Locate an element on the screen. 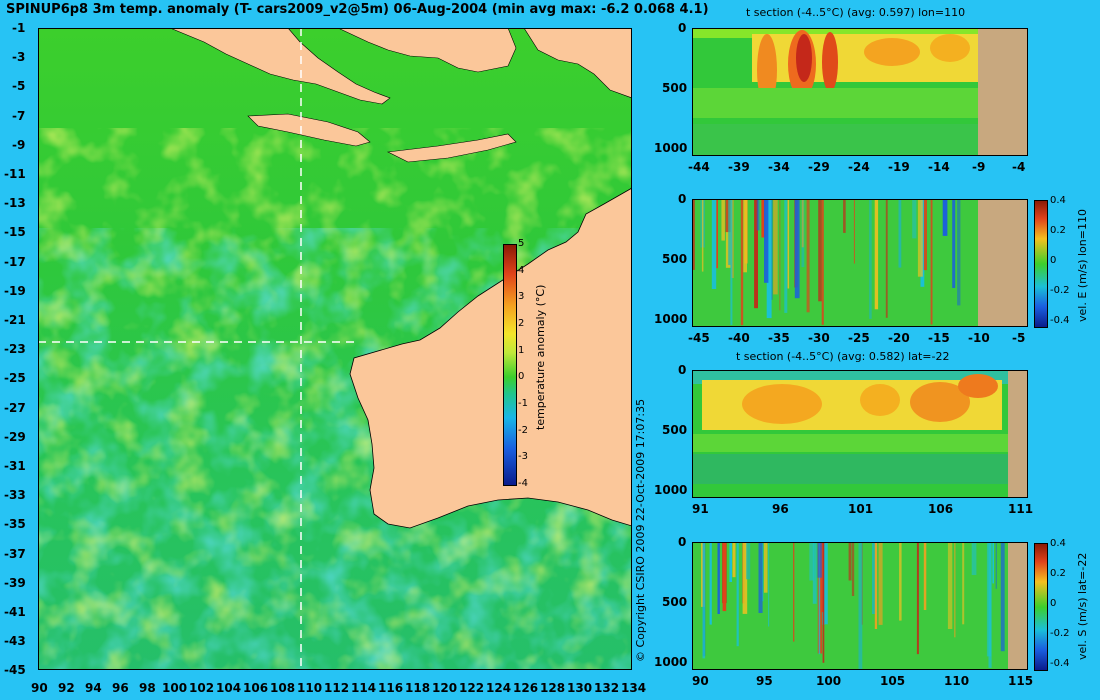  panel4-colorbar-tick: -0.4 is located at coordinates (1060, 663).